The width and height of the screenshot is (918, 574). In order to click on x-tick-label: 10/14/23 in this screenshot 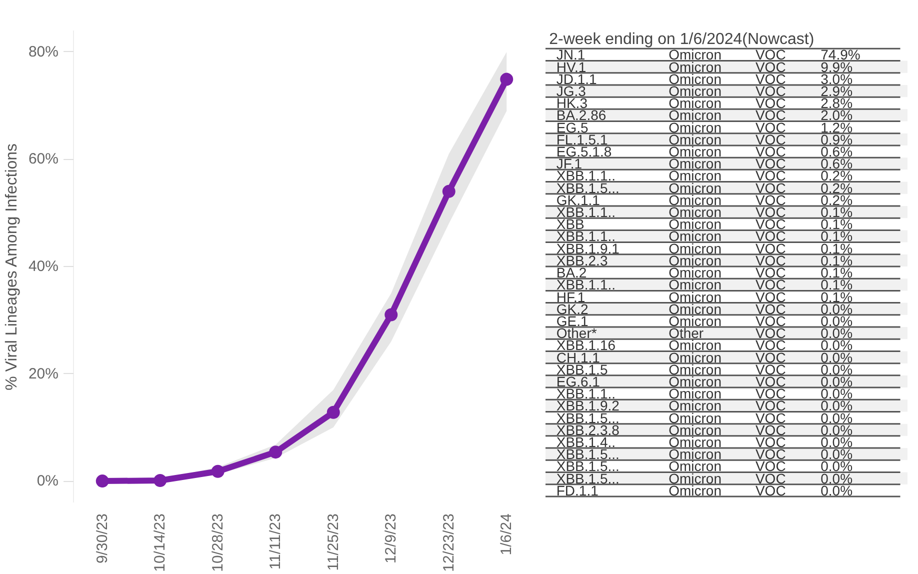, I will do `click(160, 543)`.